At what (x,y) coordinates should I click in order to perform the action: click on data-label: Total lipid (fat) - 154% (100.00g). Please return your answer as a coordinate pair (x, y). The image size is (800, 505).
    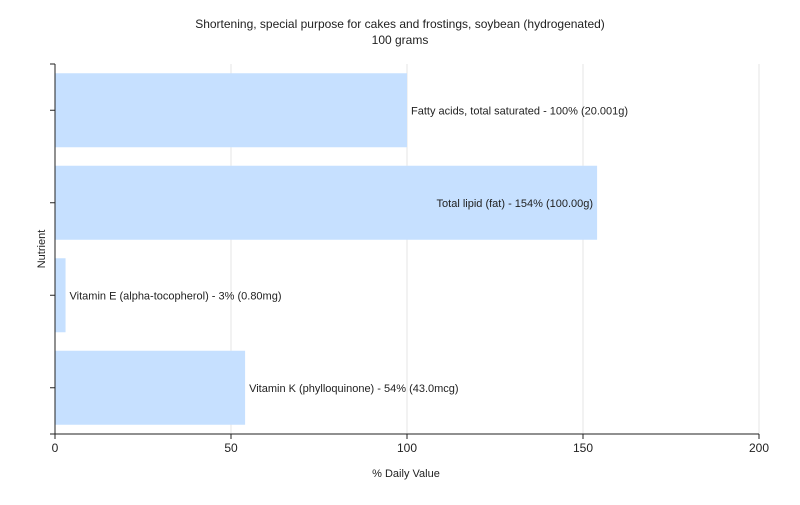
    Looking at the image, I should click on (515, 204).